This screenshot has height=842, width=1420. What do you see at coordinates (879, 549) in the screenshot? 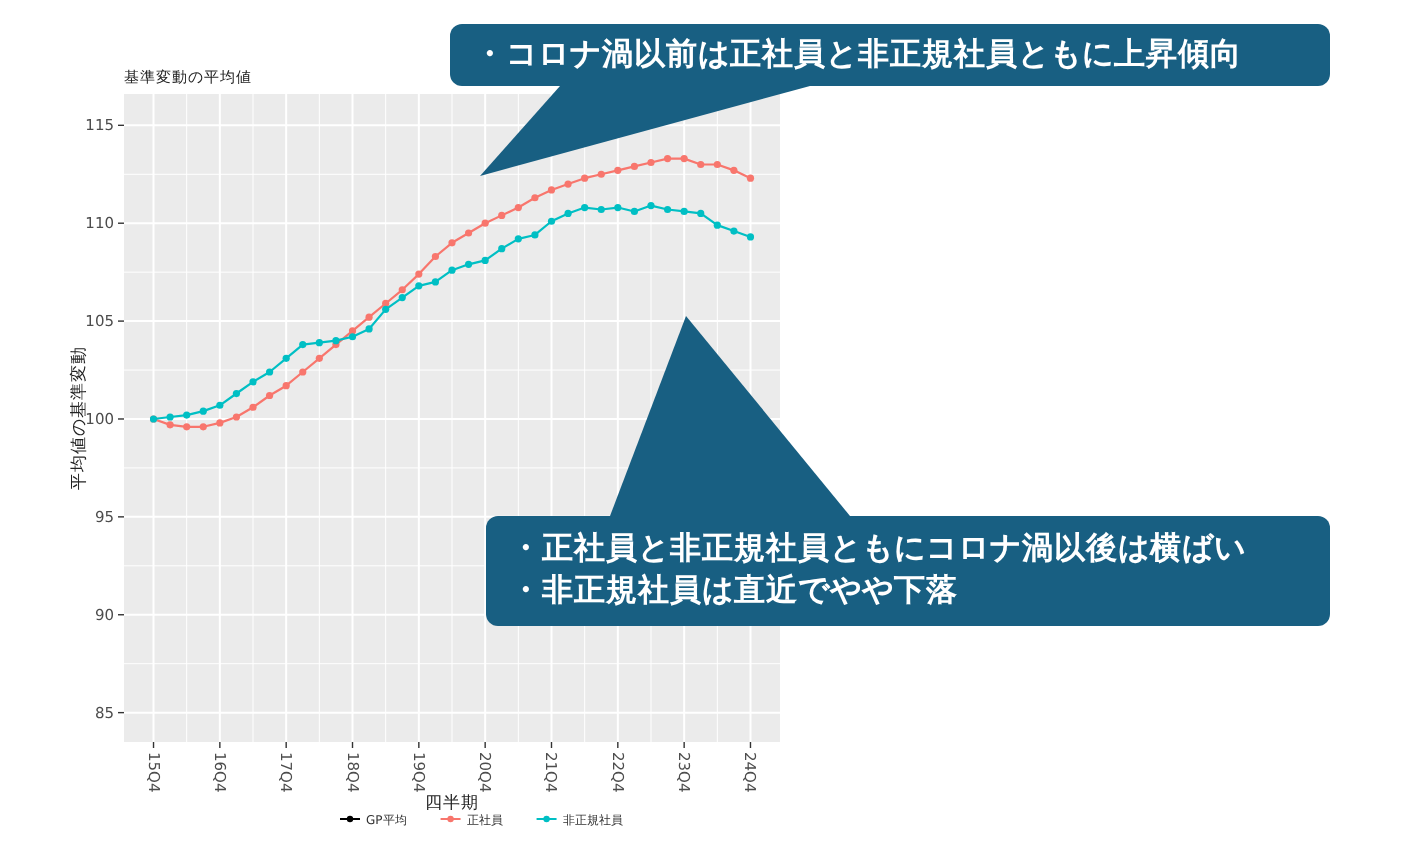
I see `annotation: ・正社員と非正規社員ともにコロナ渦以後は横ばい` at bounding box center [879, 549].